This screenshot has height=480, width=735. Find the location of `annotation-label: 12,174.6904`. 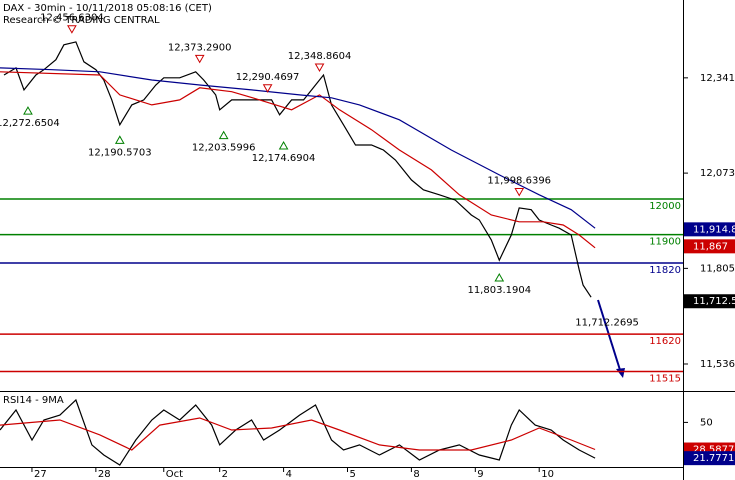

annotation-label: 12,174.6904 is located at coordinates (284, 158).